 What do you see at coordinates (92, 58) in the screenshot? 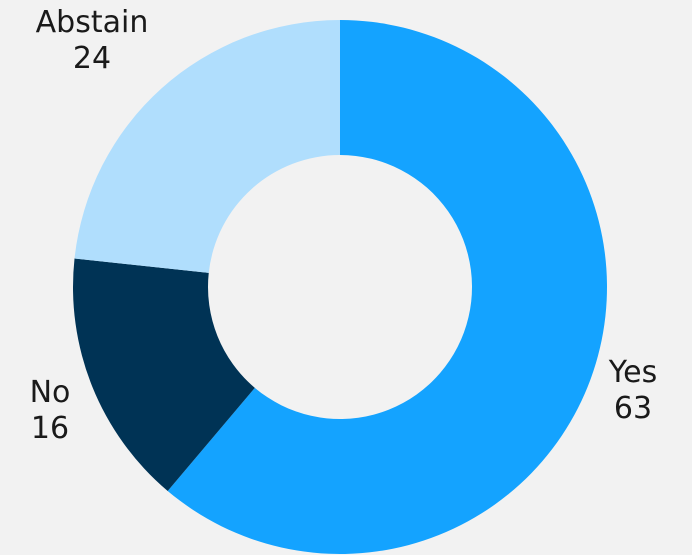
I see `label-abstain-value: 24` at bounding box center [92, 58].